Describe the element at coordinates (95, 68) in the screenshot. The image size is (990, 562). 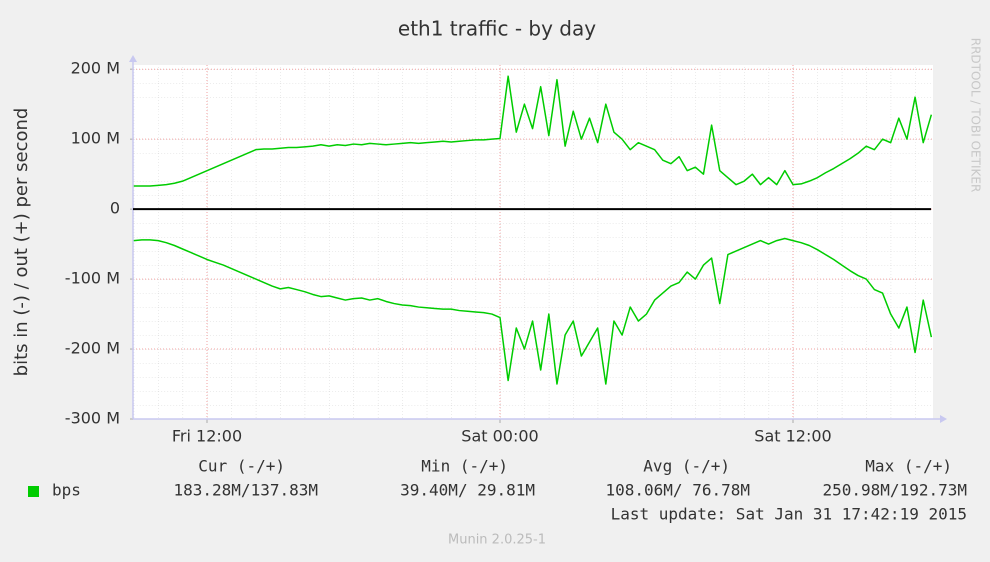
I see `y-tick-label: 200 M` at that location.